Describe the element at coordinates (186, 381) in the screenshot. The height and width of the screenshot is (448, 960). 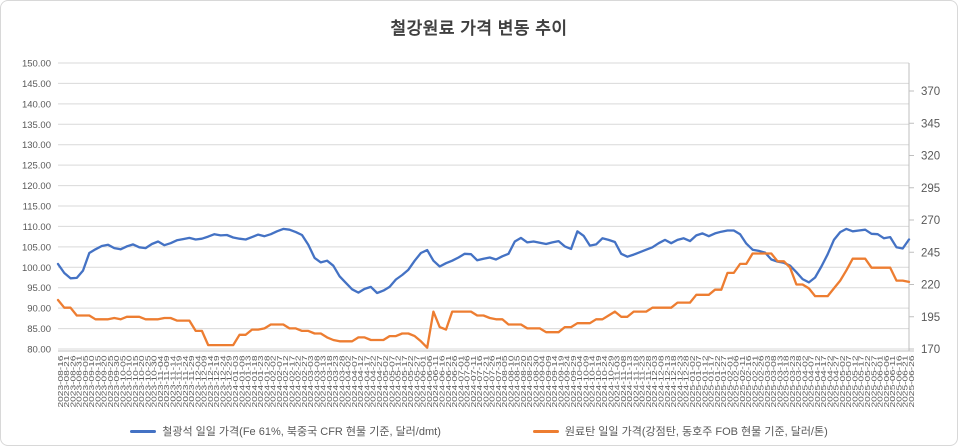
I see `svg-text: 2023-11-24` at that location.